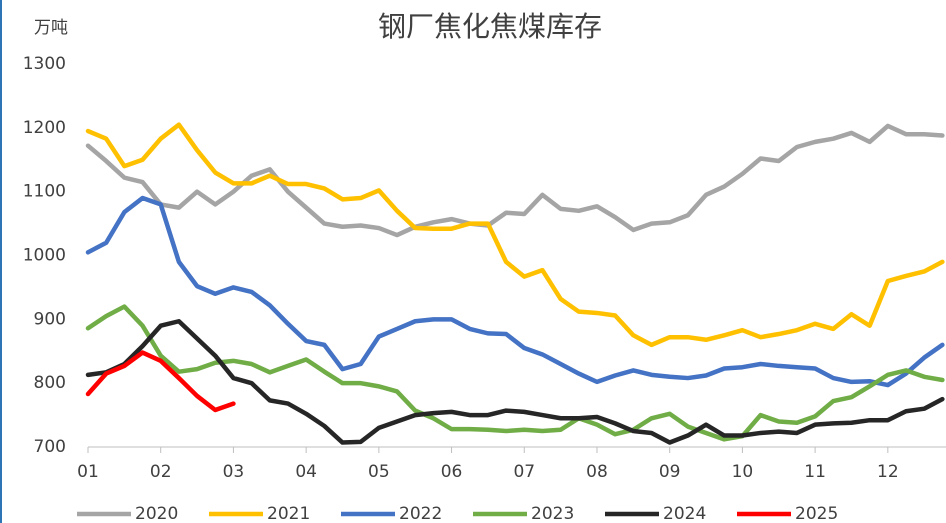 This screenshot has width=946, height=523. What do you see at coordinates (452, 472) in the screenshot?
I see `x-tick-label: 06` at bounding box center [452, 472].